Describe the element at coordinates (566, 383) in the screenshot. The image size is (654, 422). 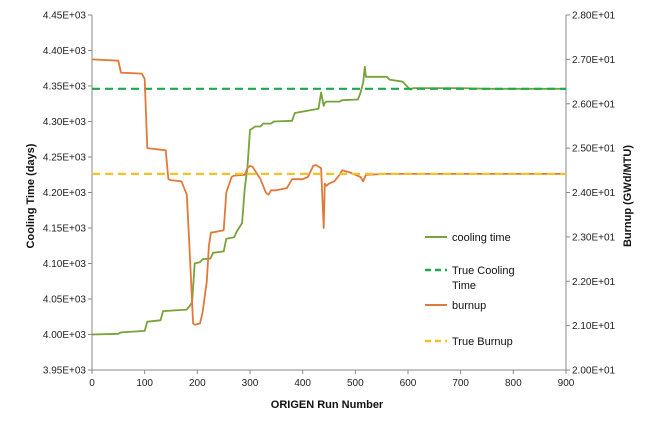
I see `x-tick-label: 900` at that location.